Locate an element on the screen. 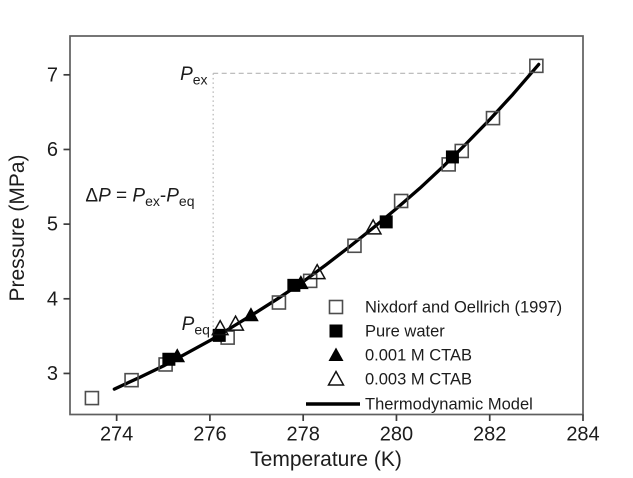 The width and height of the screenshot is (633, 478). legend-label: 0.003 M CTAB is located at coordinates (418, 380).